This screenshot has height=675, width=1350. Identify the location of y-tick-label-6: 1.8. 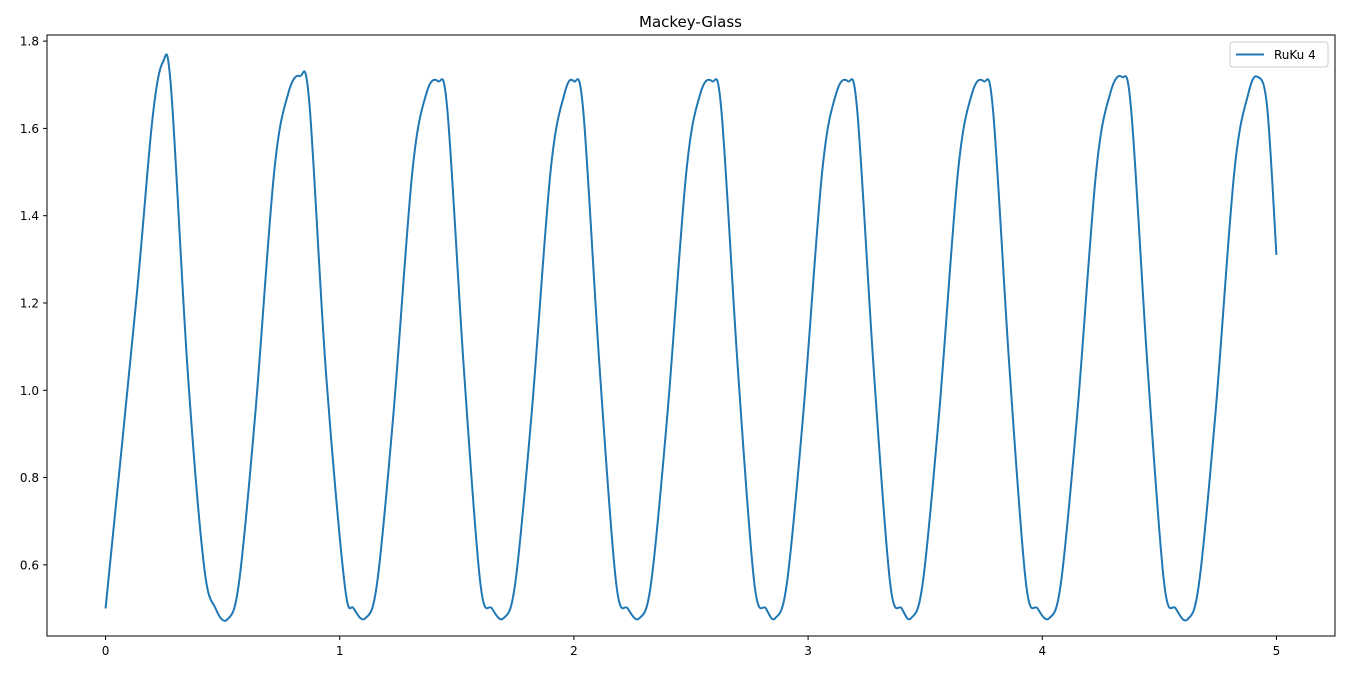
(29, 42).